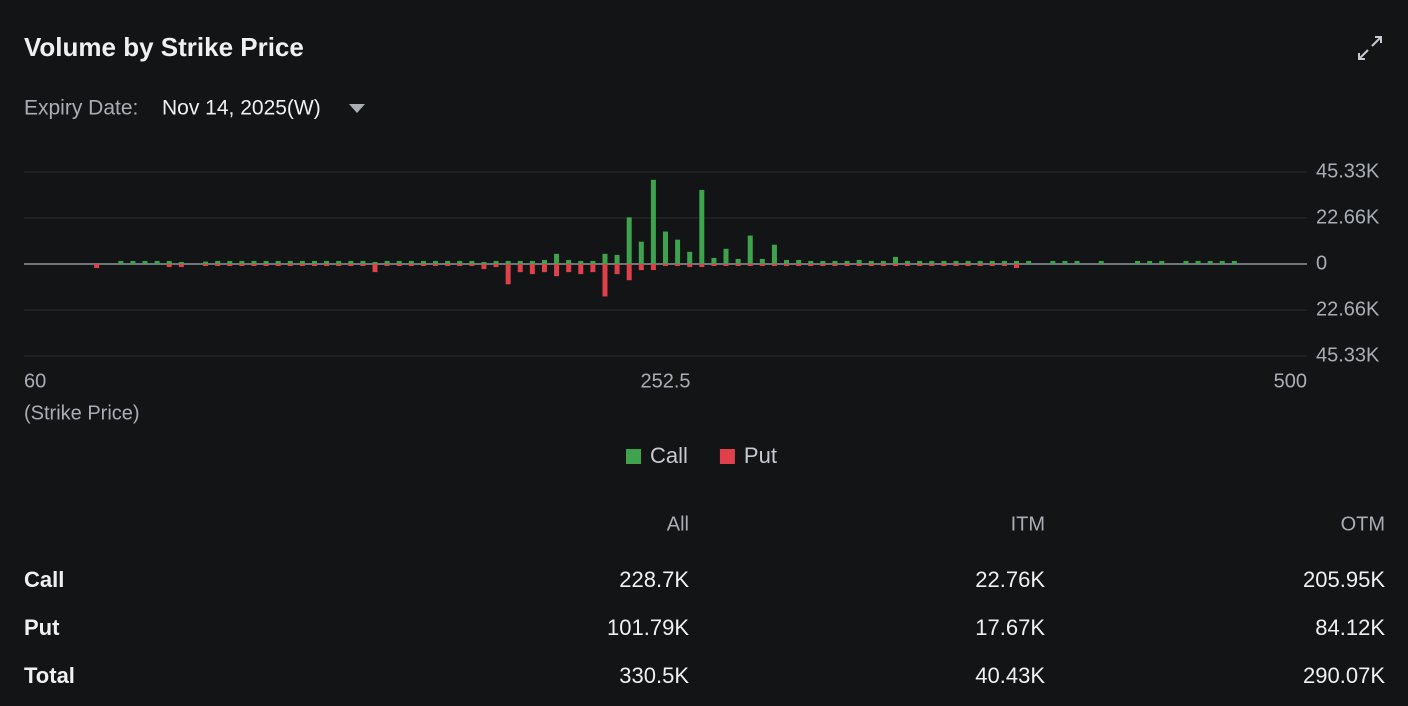  I want to click on x-axis-label: (Strike Price), so click(82, 413).